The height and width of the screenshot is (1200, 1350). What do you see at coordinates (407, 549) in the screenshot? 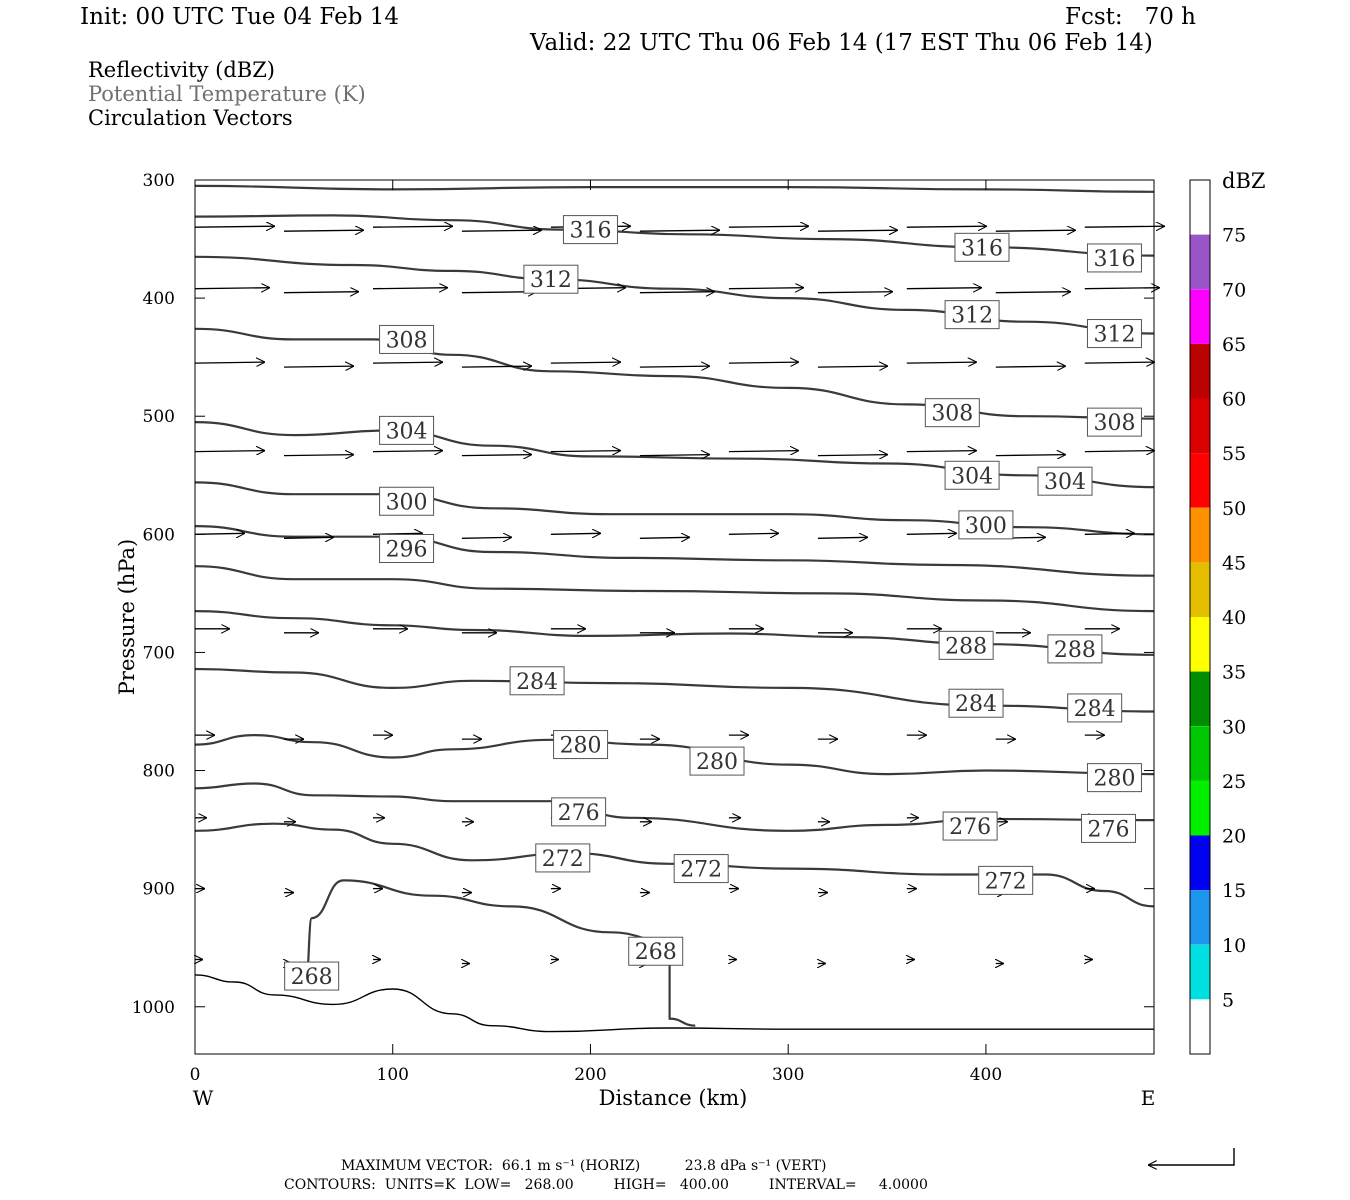
I see `svg-text: 296` at bounding box center [407, 549].